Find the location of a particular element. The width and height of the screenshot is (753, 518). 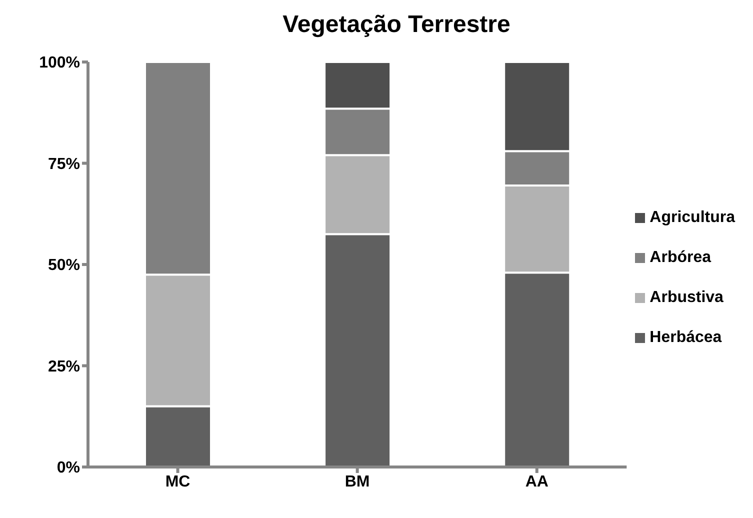

legend-label: Arbustiva is located at coordinates (686, 298).